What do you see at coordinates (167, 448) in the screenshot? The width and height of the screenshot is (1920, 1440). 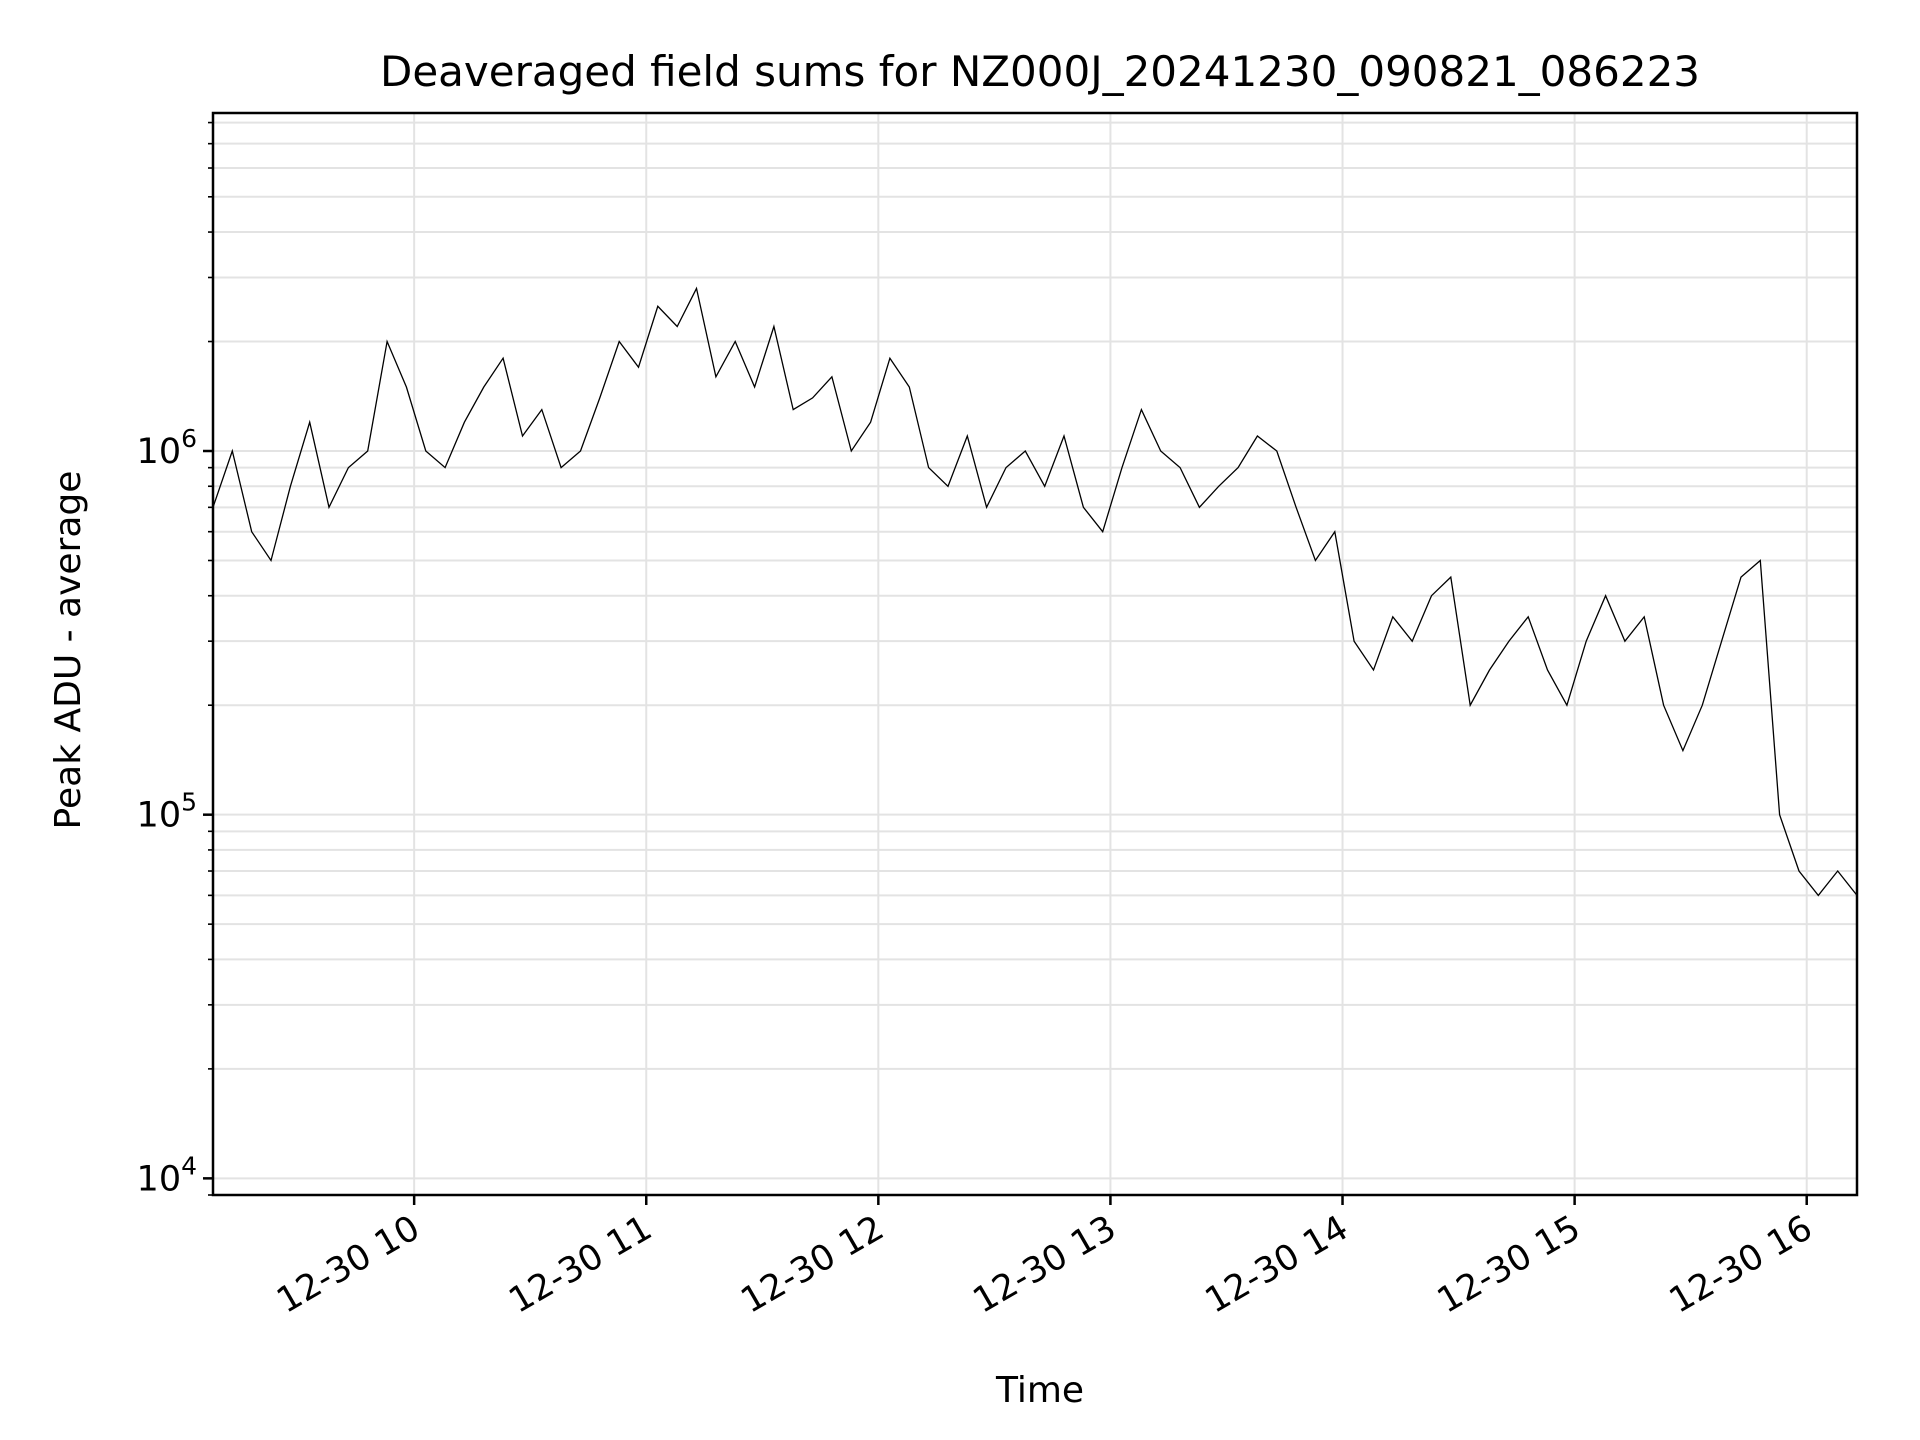 I see `y-tick-label: 10⁶` at bounding box center [167, 448].